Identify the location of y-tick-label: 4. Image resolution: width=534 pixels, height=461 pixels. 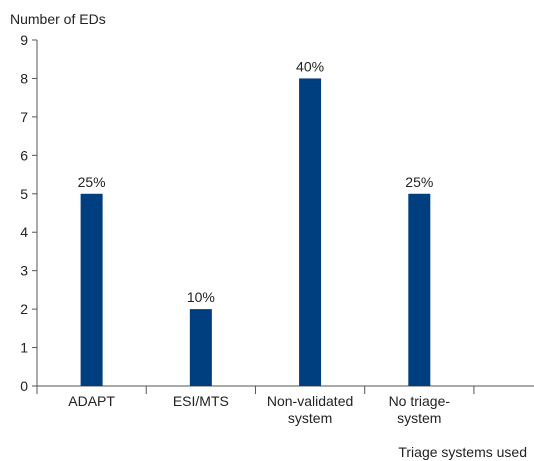
(24, 232).